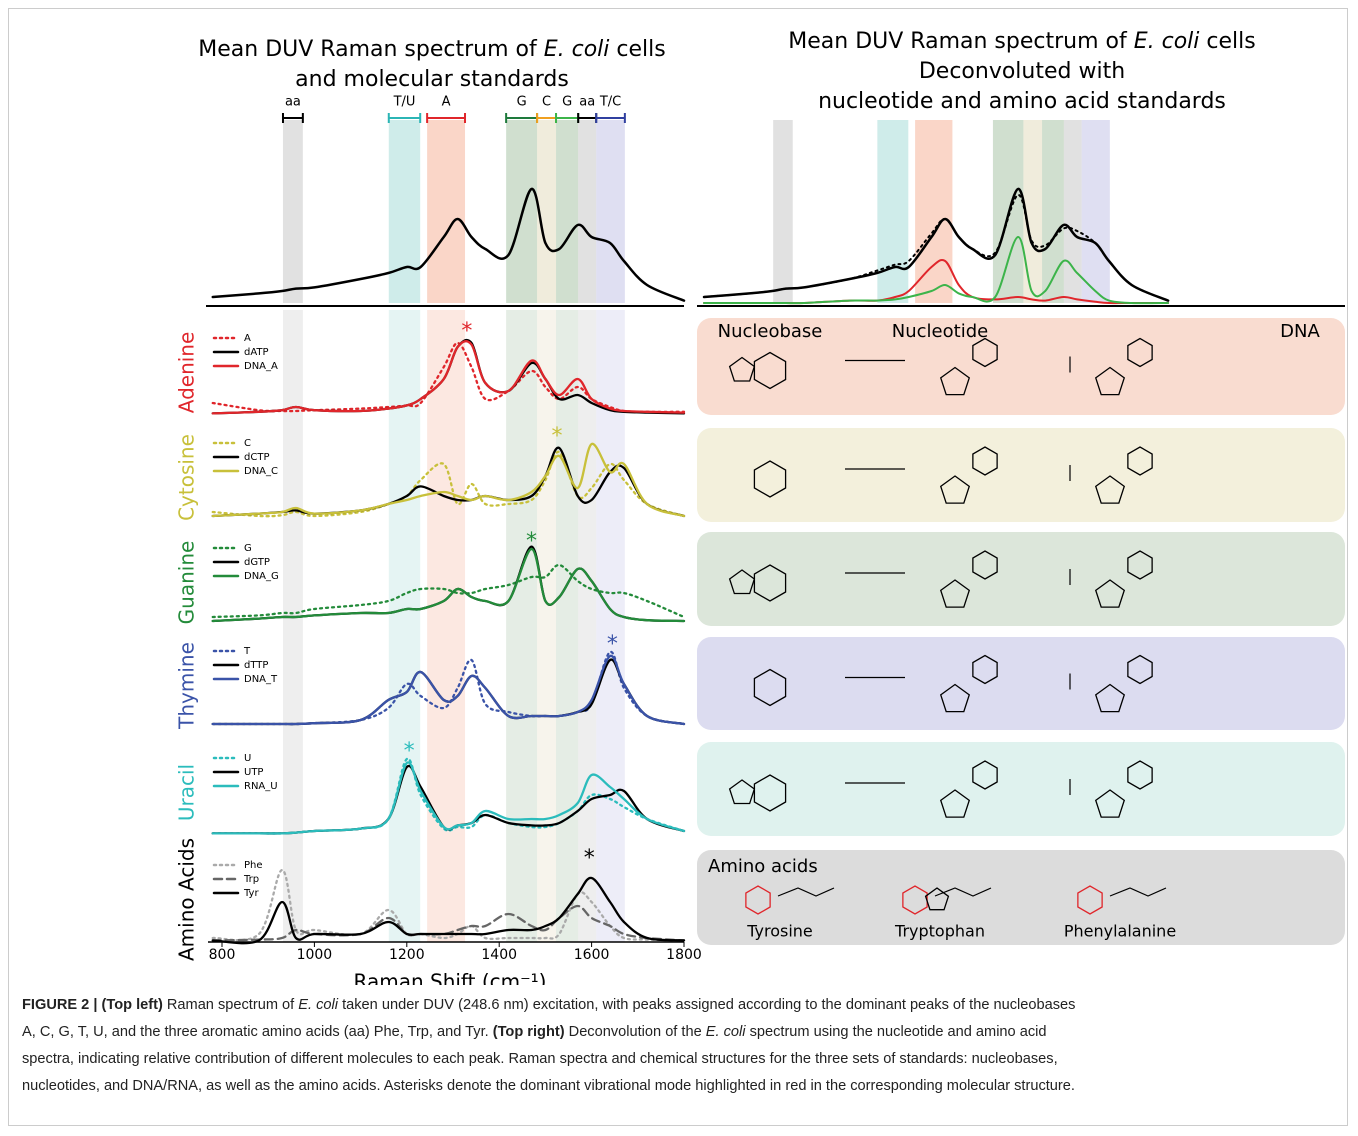 This screenshot has height=1136, width=1358. I want to click on legend-label: DNA_T, so click(261, 679).